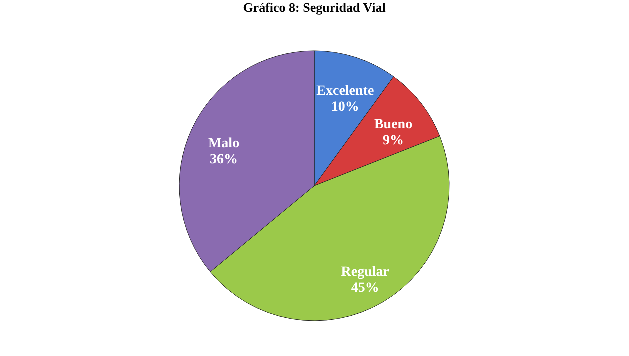 This screenshot has width=629, height=356. What do you see at coordinates (365, 272) in the screenshot?
I see `slice-label: Regular` at bounding box center [365, 272].